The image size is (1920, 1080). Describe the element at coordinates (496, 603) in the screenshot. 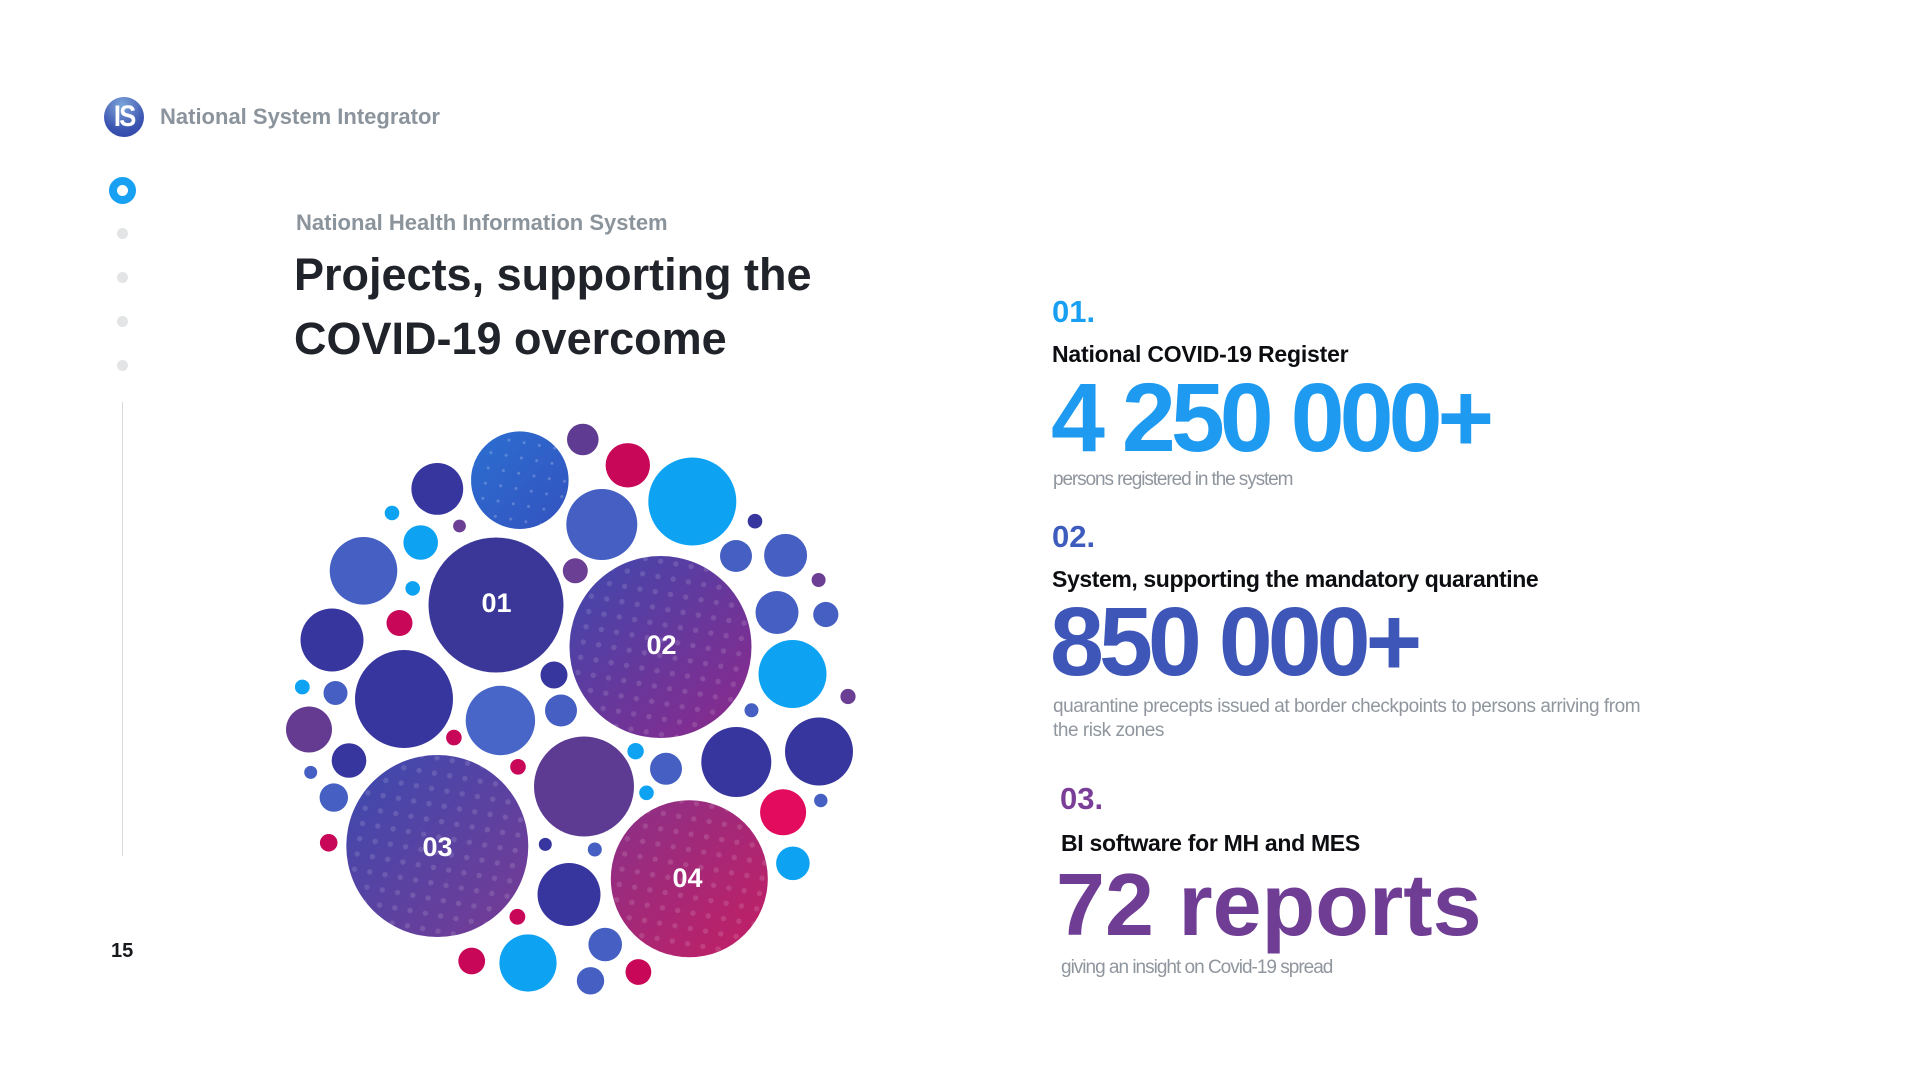

I see `svg-text: 01` at that location.